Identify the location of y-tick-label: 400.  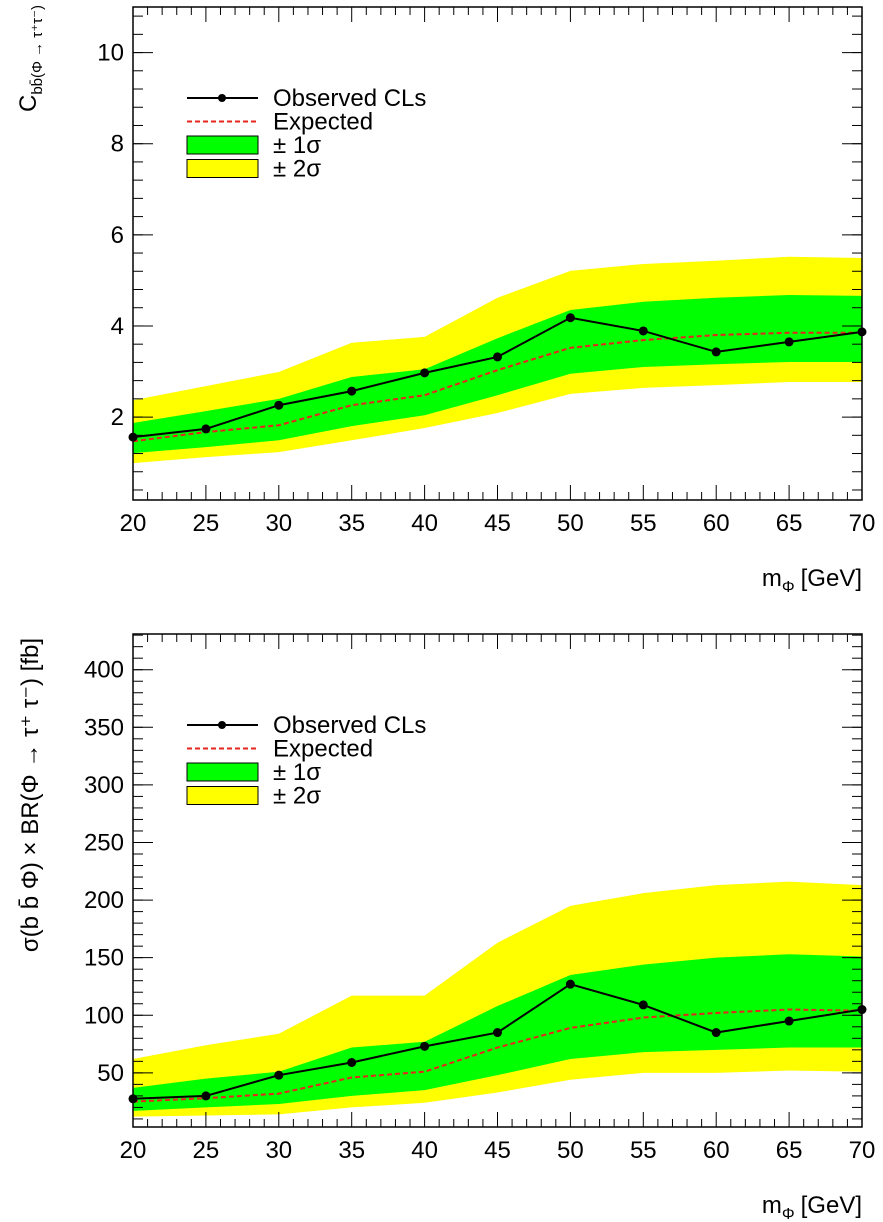
(104, 670).